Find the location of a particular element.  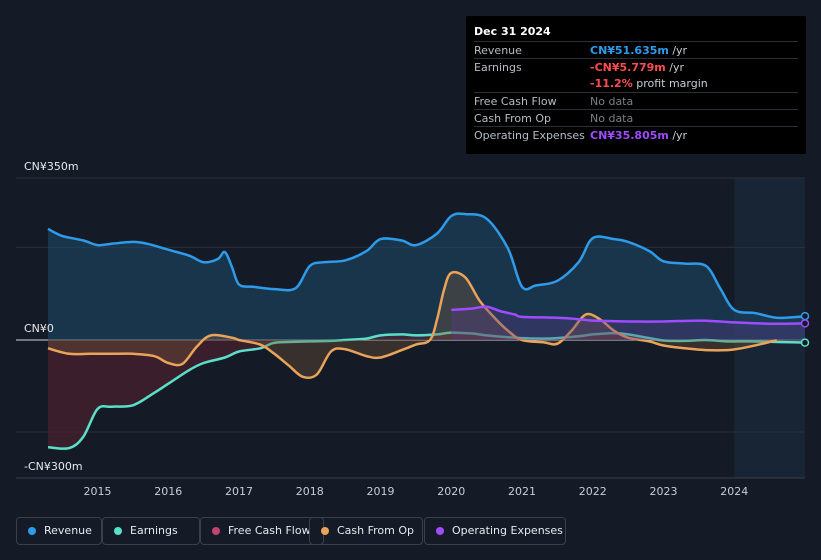

end-markers is located at coordinates (805, 329).